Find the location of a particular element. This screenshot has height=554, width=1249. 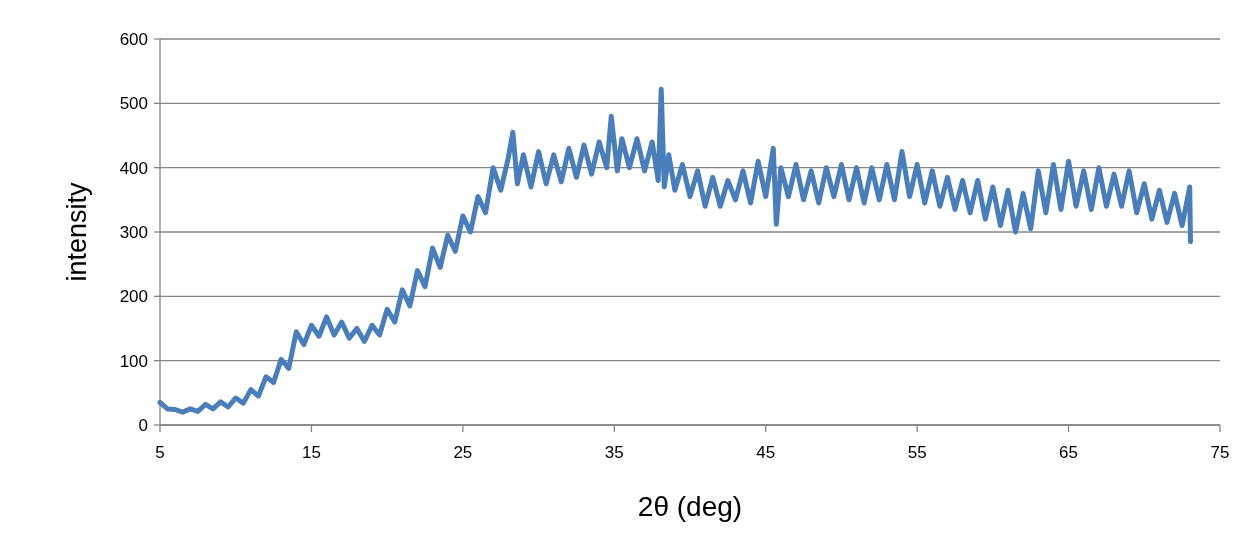

x-tick-label: 75 is located at coordinates (1220, 452).